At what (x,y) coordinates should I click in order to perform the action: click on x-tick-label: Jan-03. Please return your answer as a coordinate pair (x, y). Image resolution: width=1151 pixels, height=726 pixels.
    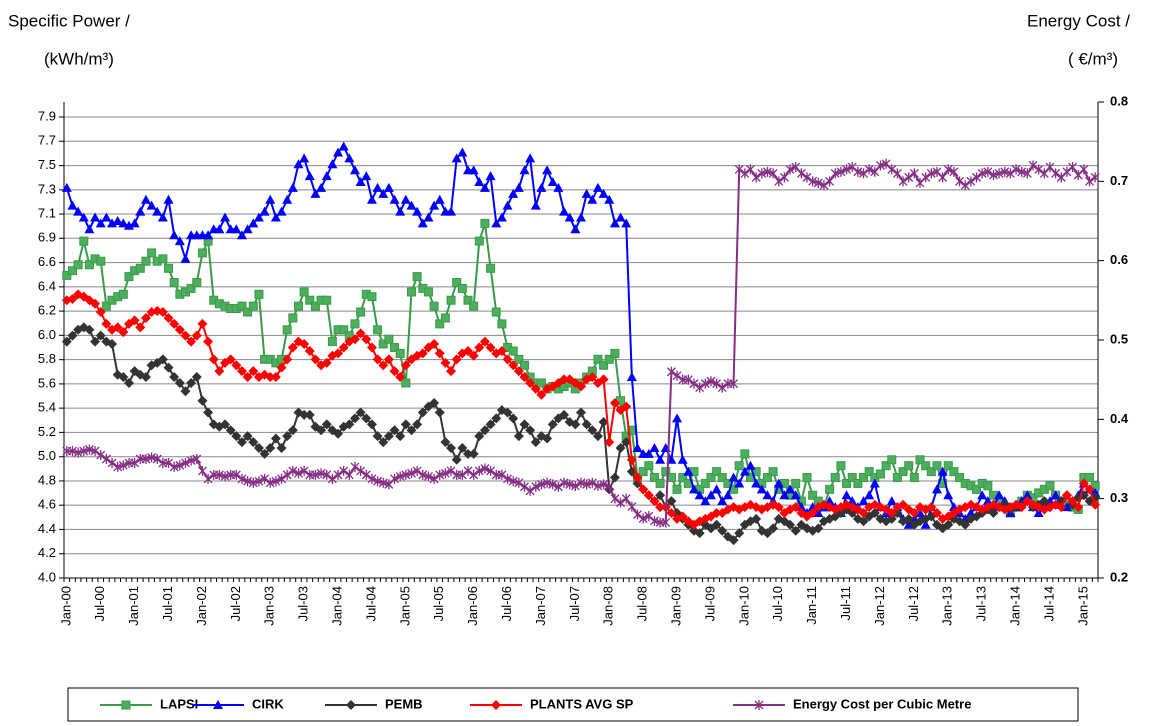
    Looking at the image, I should click on (269, 606).